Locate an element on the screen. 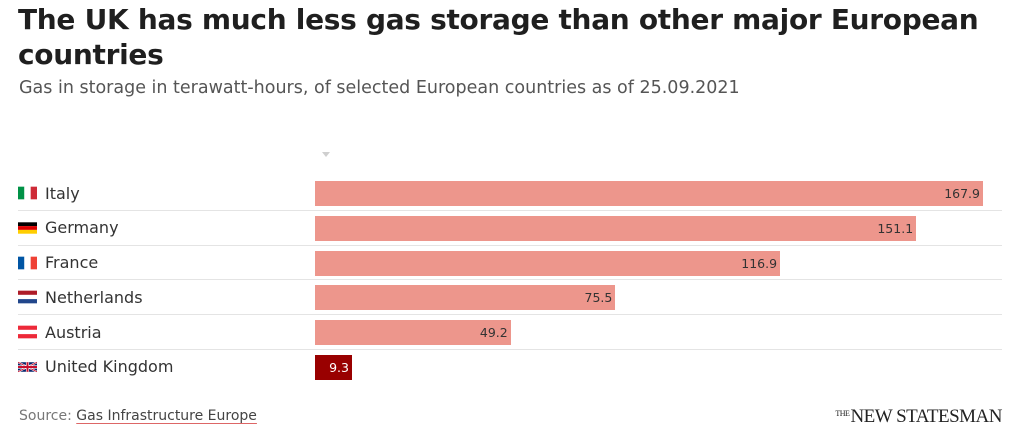 This screenshot has height=438, width=1028. value-label: 49.2 is located at coordinates (493, 333).